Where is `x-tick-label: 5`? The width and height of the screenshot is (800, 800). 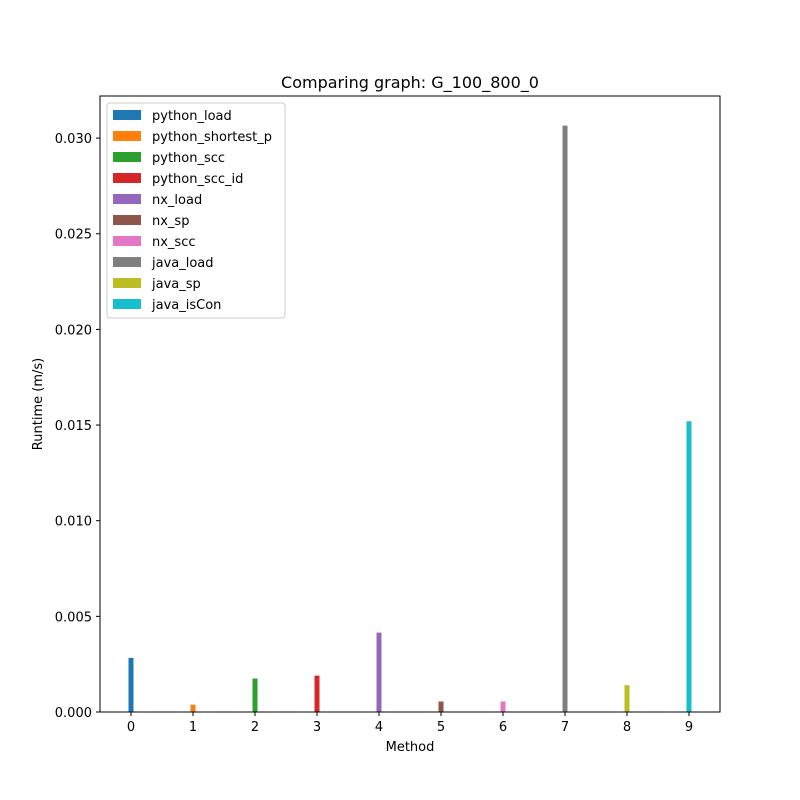
x-tick-label: 5 is located at coordinates (441, 727).